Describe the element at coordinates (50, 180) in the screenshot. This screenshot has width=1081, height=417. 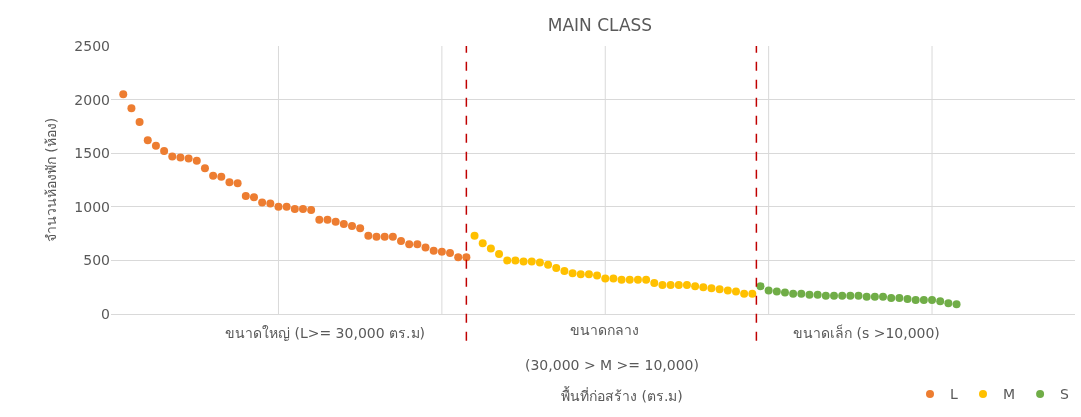
I see `y-axis-title: จำนวนห้องพัก (ห้อง)` at that location.